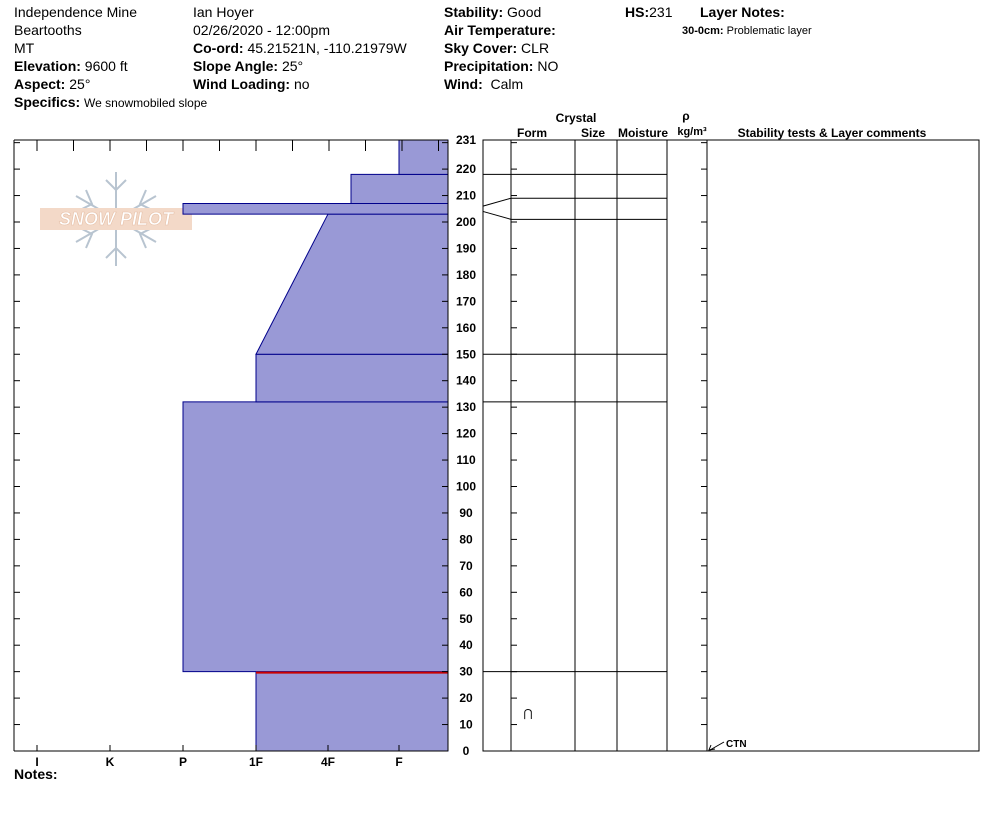 The height and width of the screenshot is (840, 994). I want to click on x-label-K: K, so click(110, 762).